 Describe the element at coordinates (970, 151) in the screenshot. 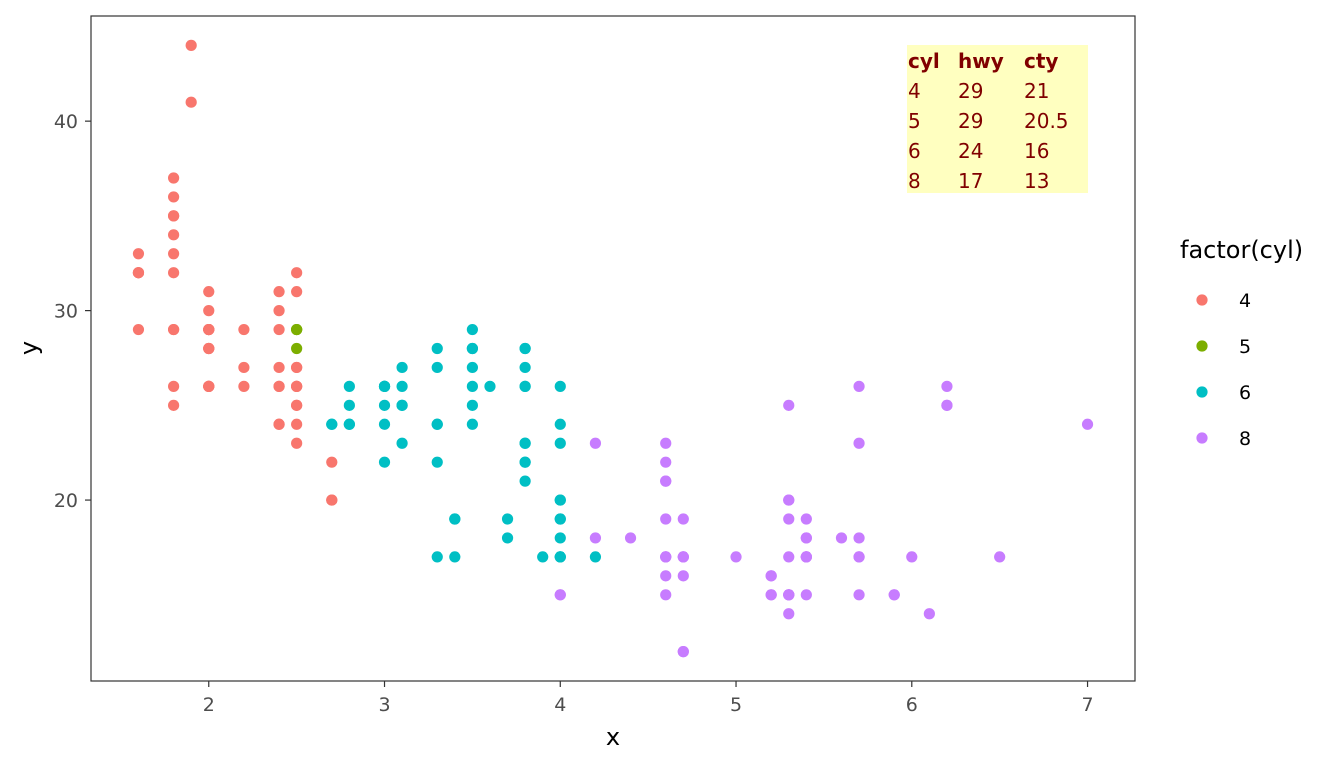

I see `table-cell: 24` at that location.